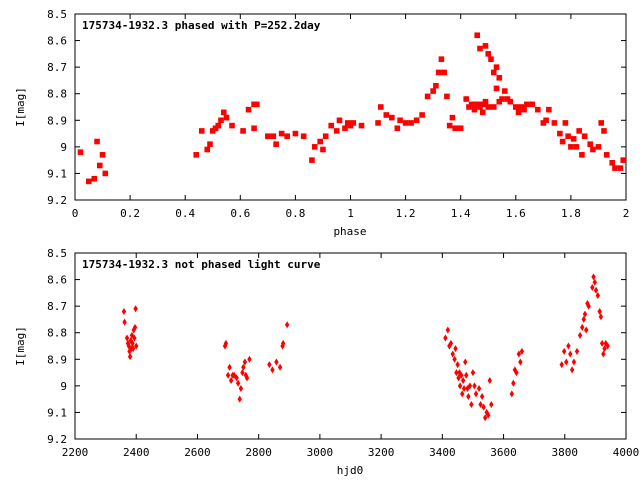  Describe the element at coordinates (75, 452) in the screenshot. I see `x-tick-label: 2200` at that location.